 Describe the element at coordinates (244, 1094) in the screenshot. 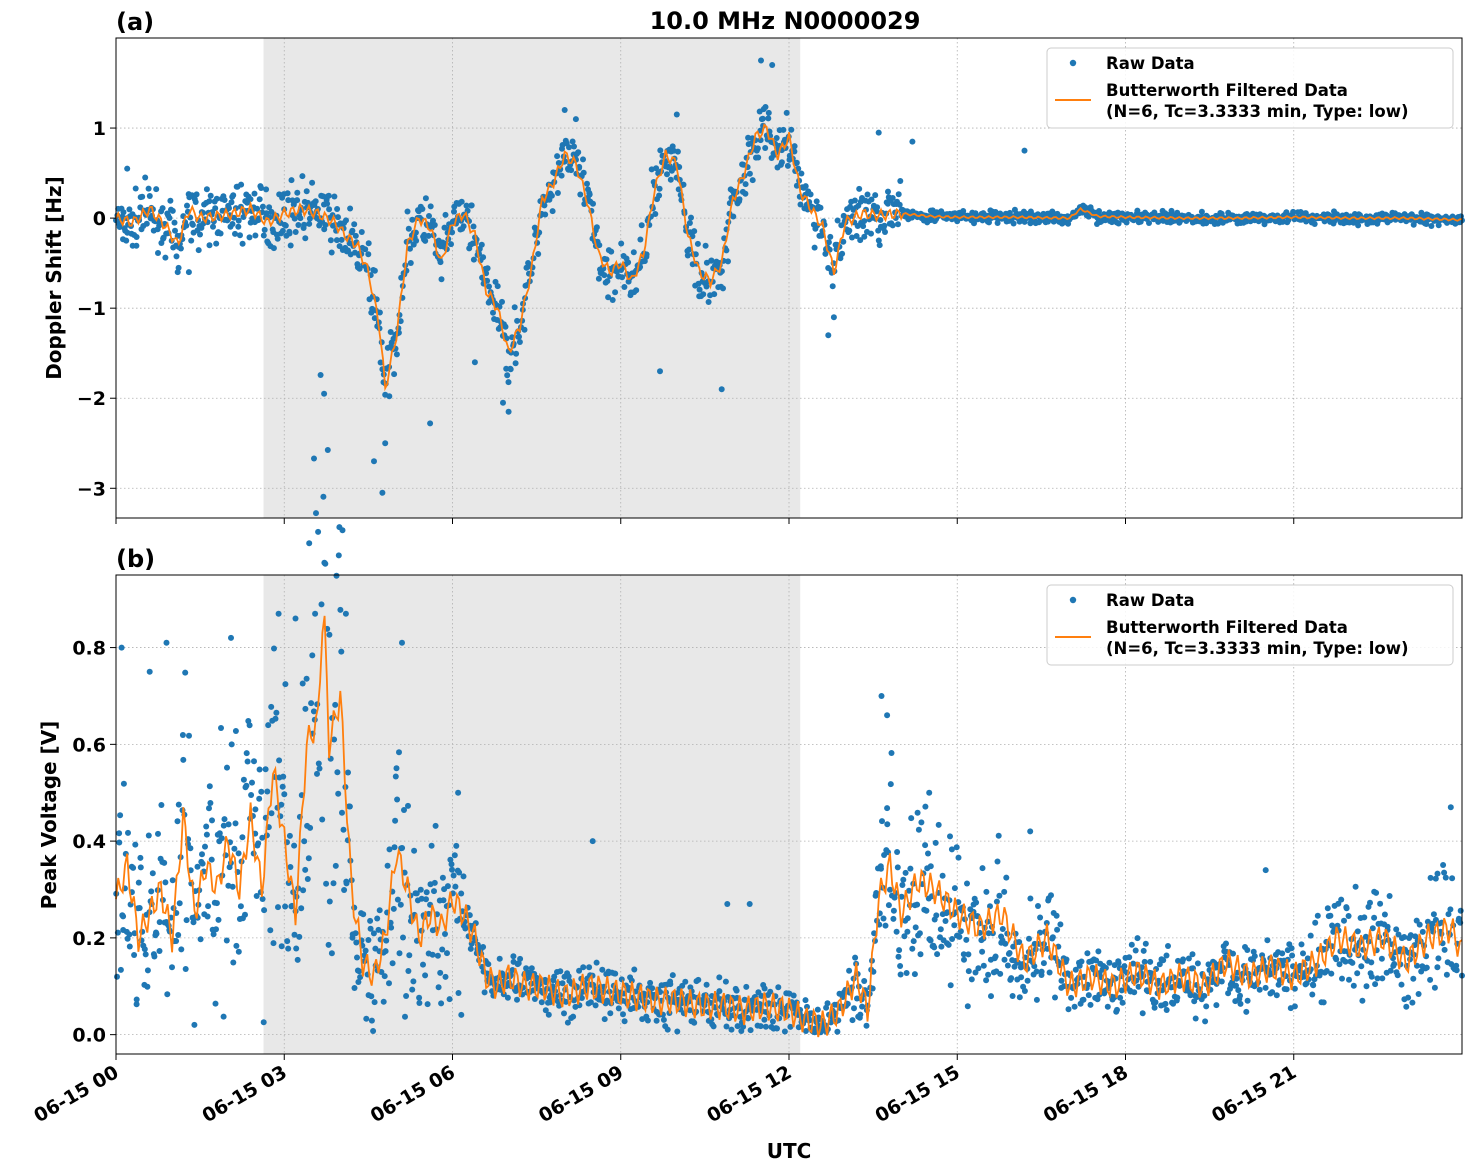

I see `x-tick-label: 06-15 03` at that location.